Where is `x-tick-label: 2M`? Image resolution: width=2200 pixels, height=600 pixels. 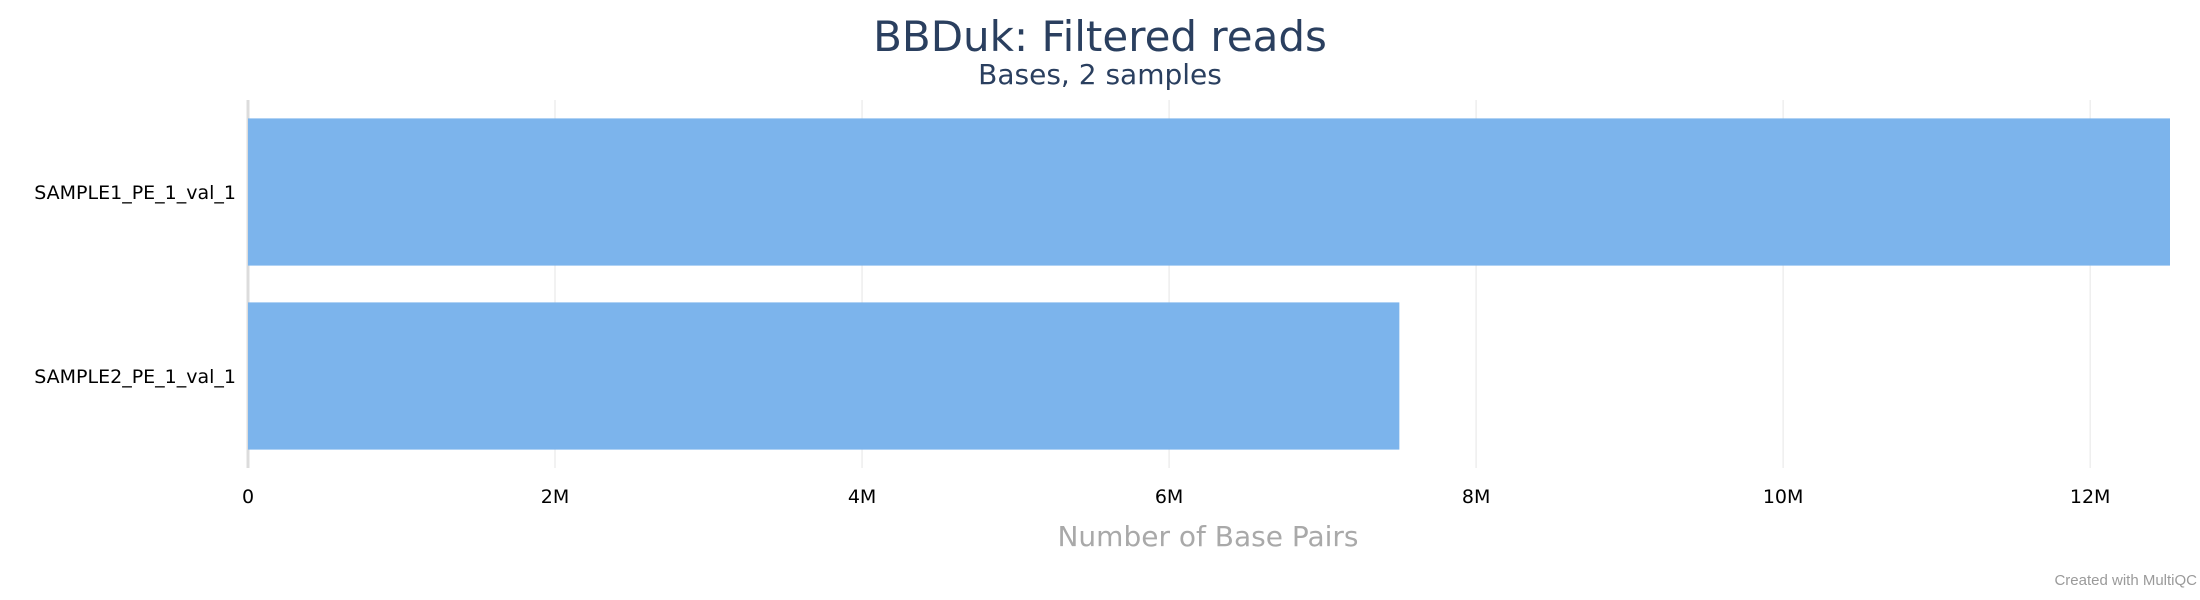 x-tick-label: 2M is located at coordinates (555, 497).